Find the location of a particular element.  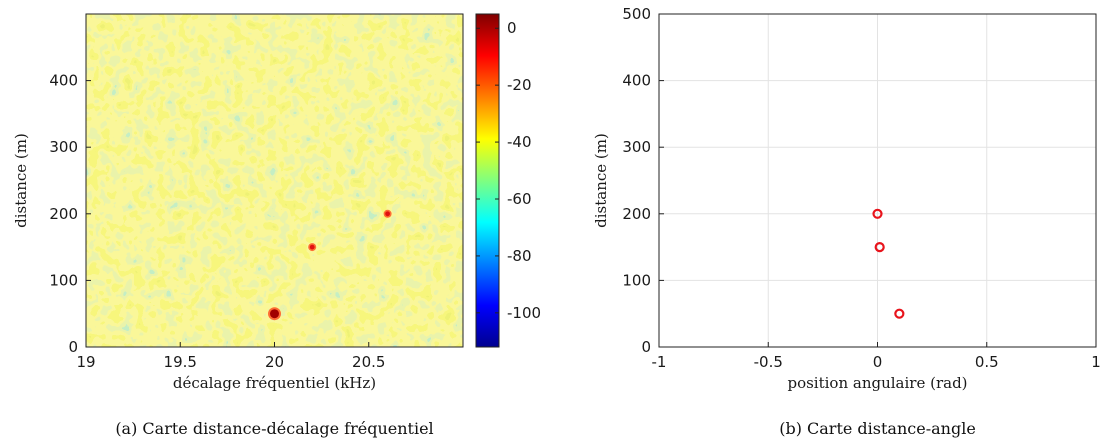

heatmap-y-tick-label: 0 is located at coordinates (73, 347).